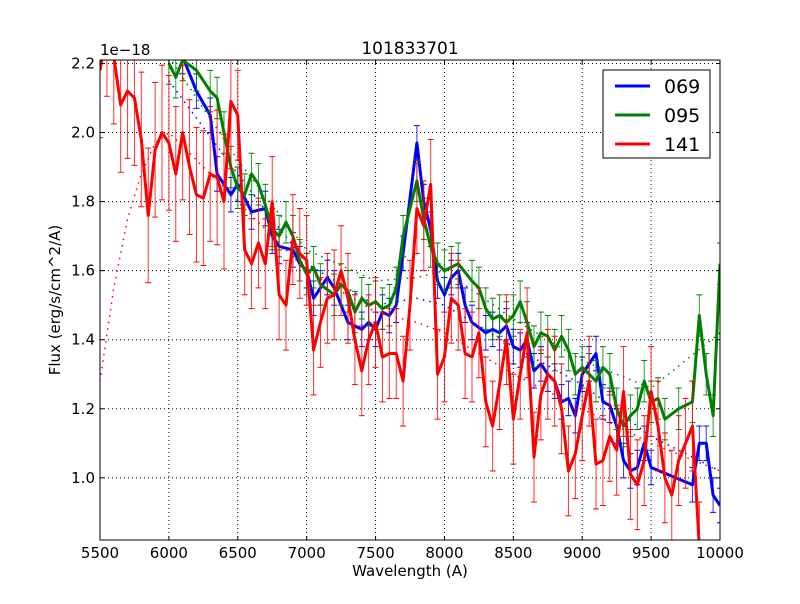 The height and width of the screenshot is (604, 800). I want to click on chart-title: 101833701, so click(409, 49).